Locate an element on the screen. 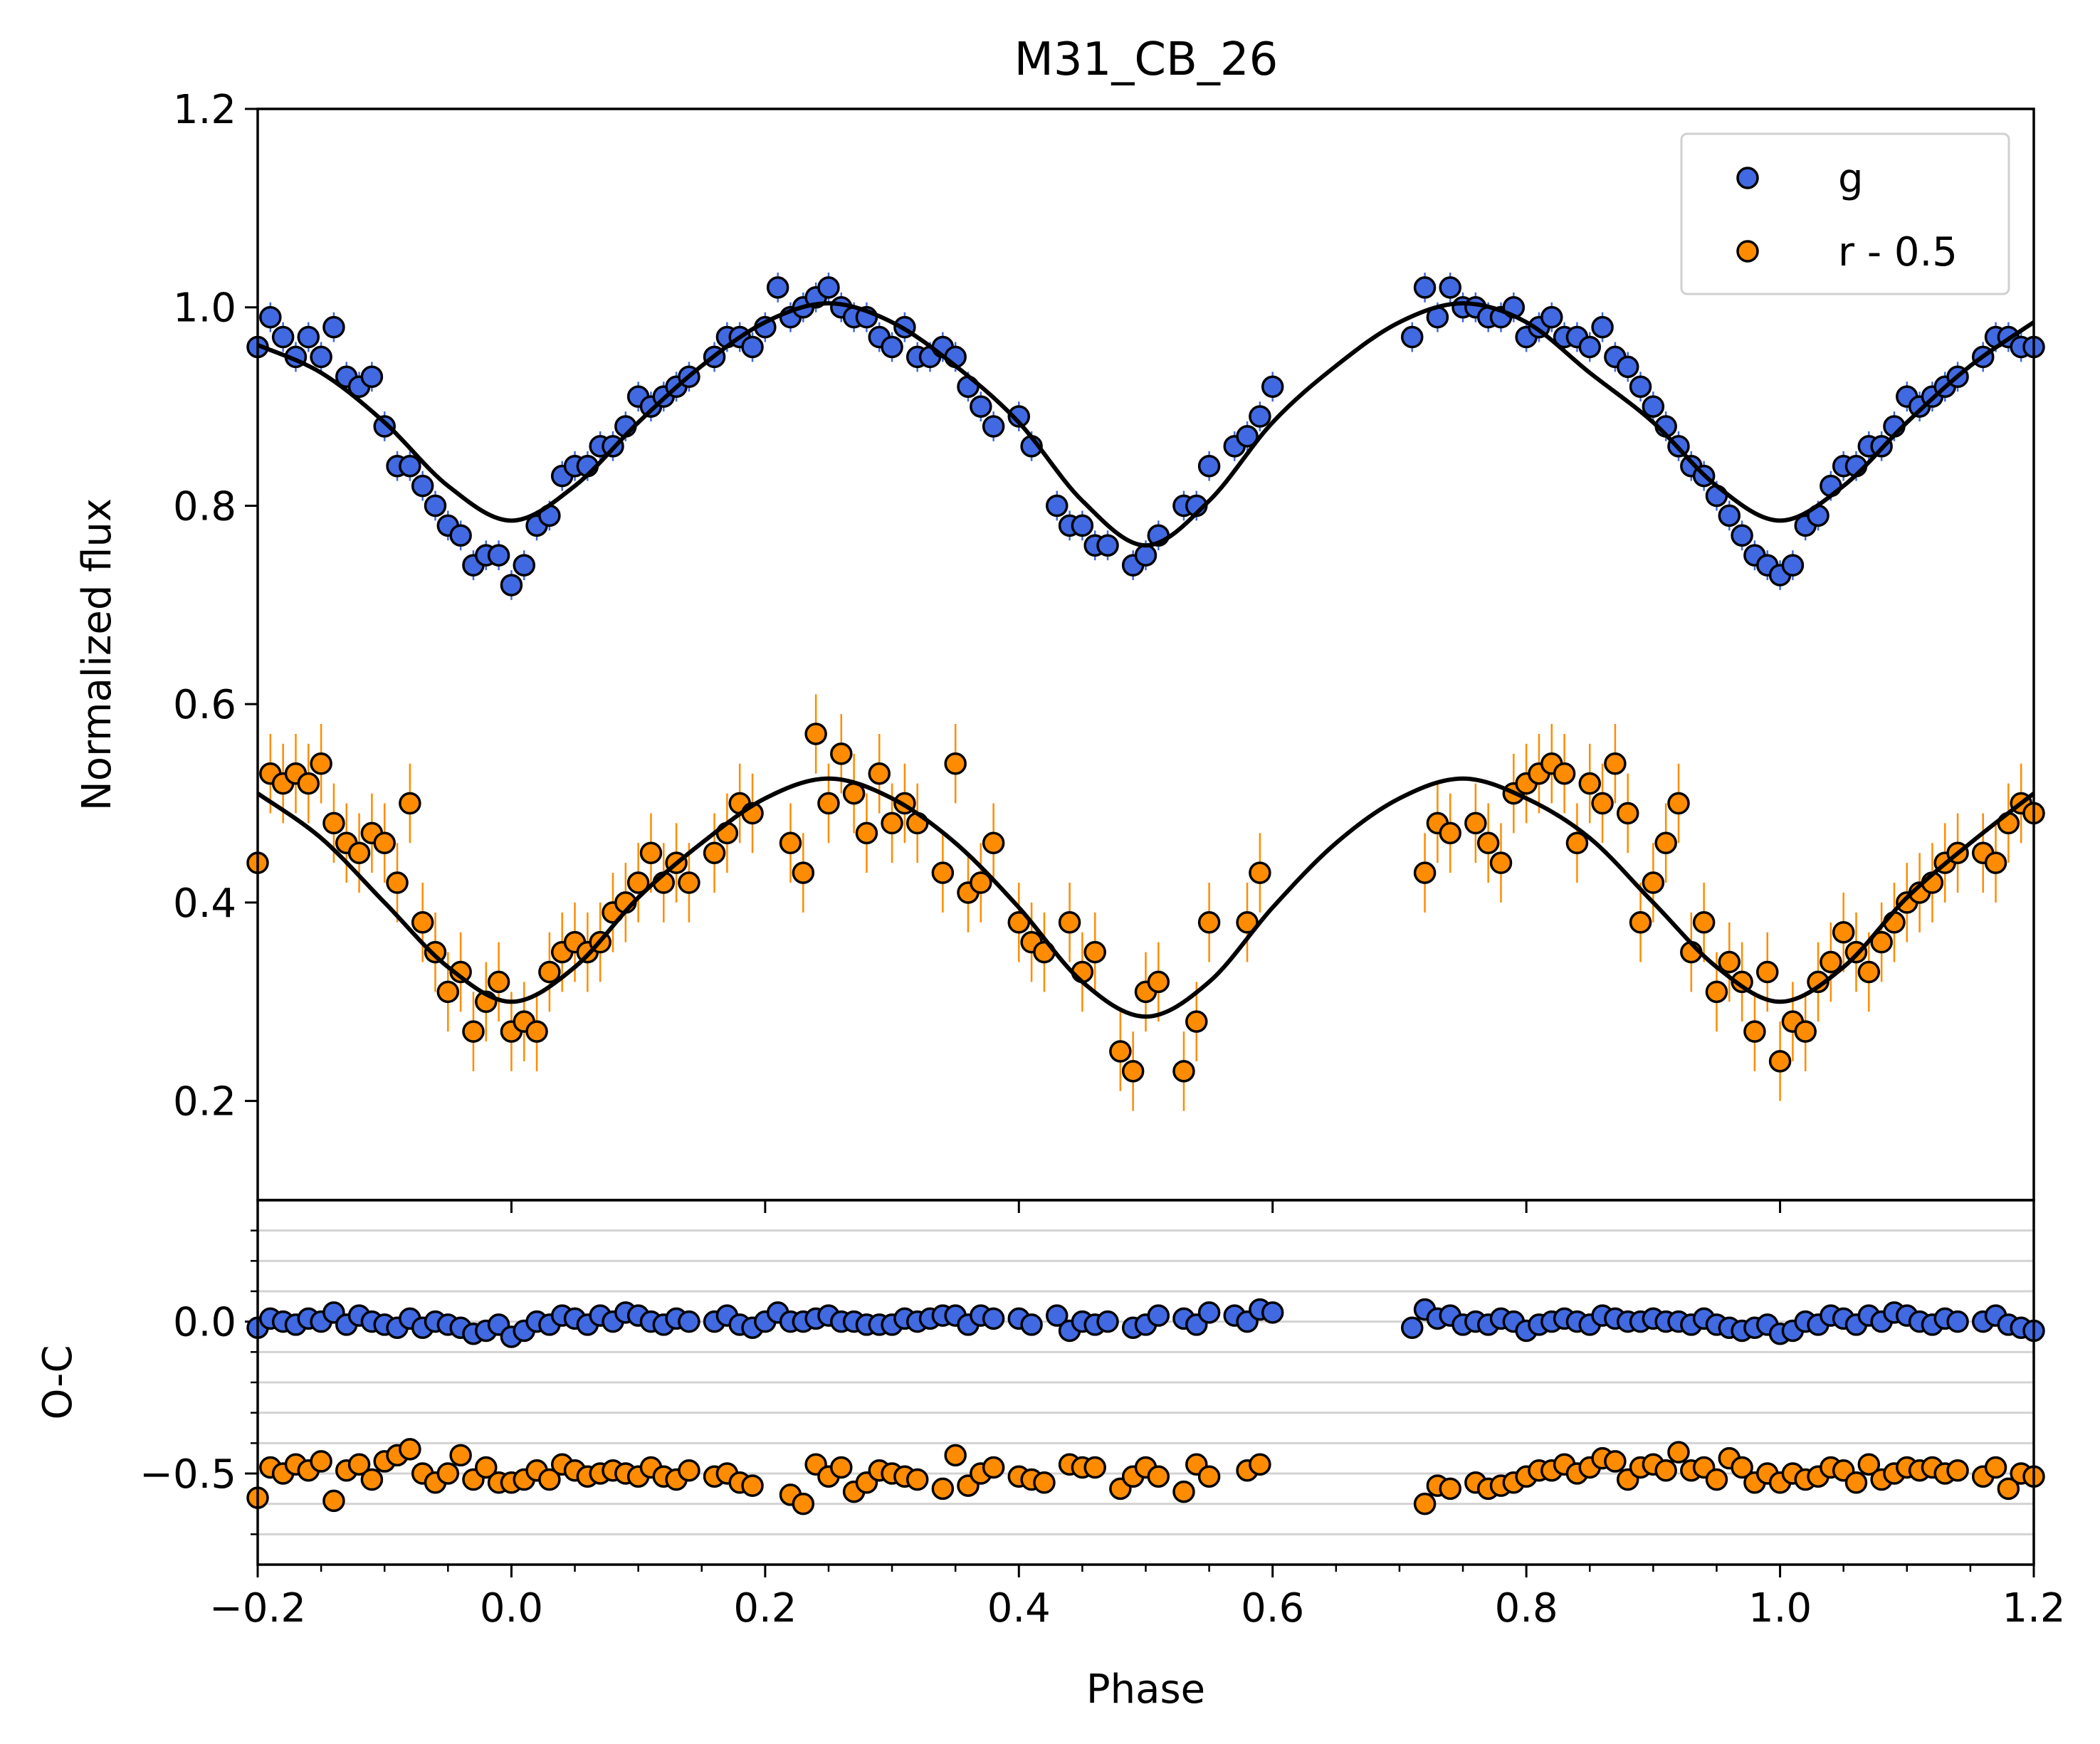  legend-label: g is located at coordinates (1851, 179).